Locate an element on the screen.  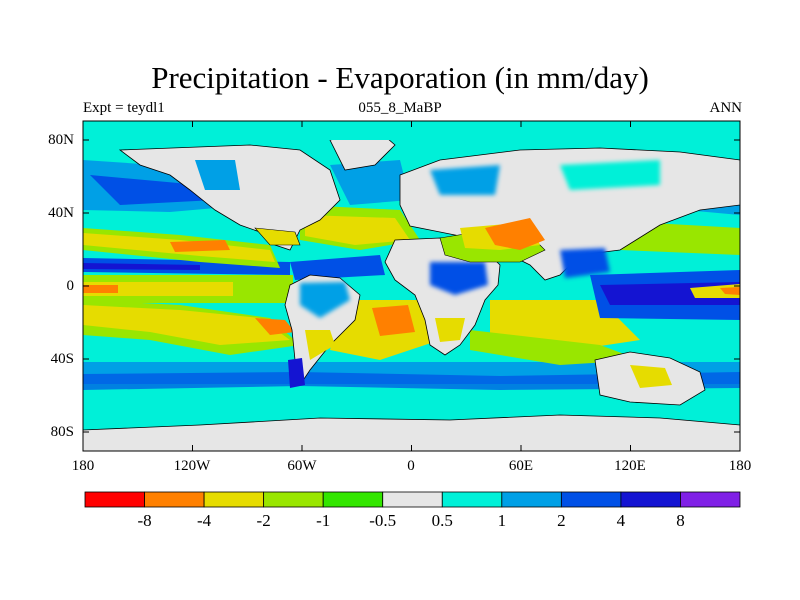
ne-europe-blue is located at coordinates (465, 180).